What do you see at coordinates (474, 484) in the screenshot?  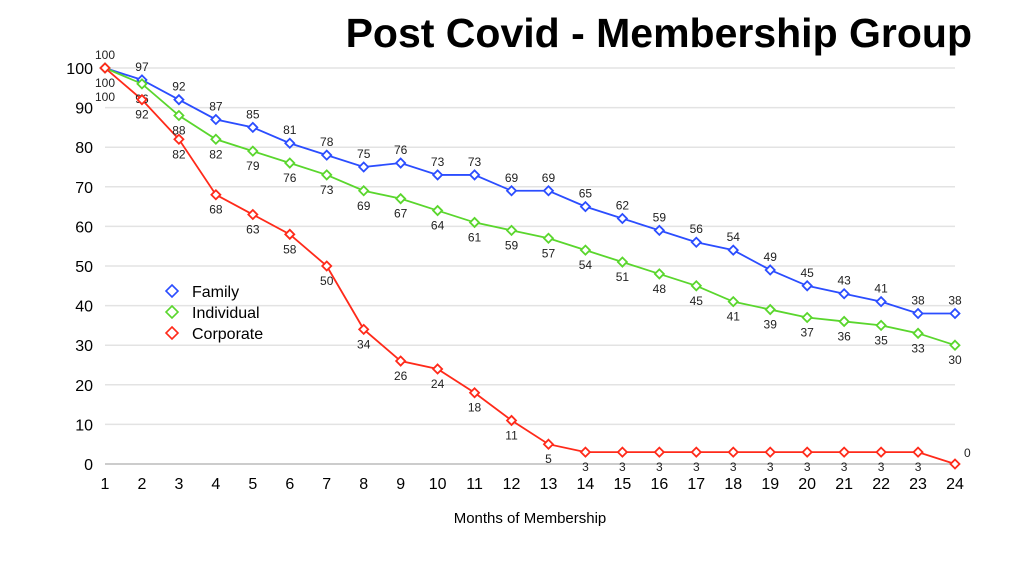 I see `x-tick-label: 11` at bounding box center [474, 484].